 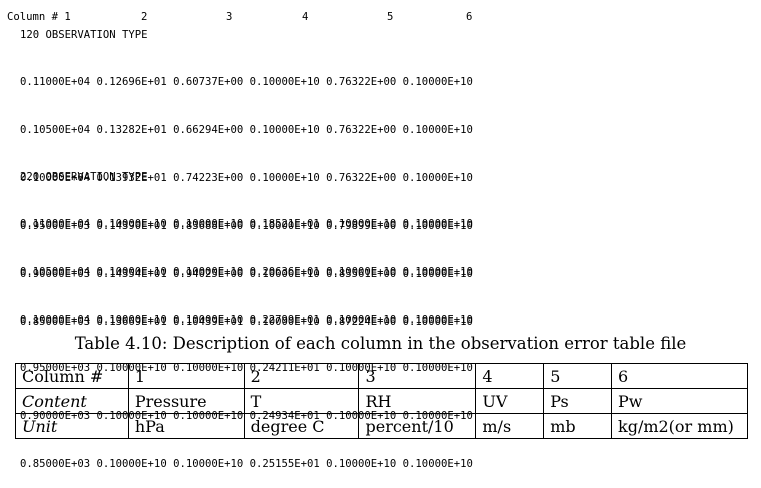 I want to click on table-cell: degree C, so click(x=301, y=426).